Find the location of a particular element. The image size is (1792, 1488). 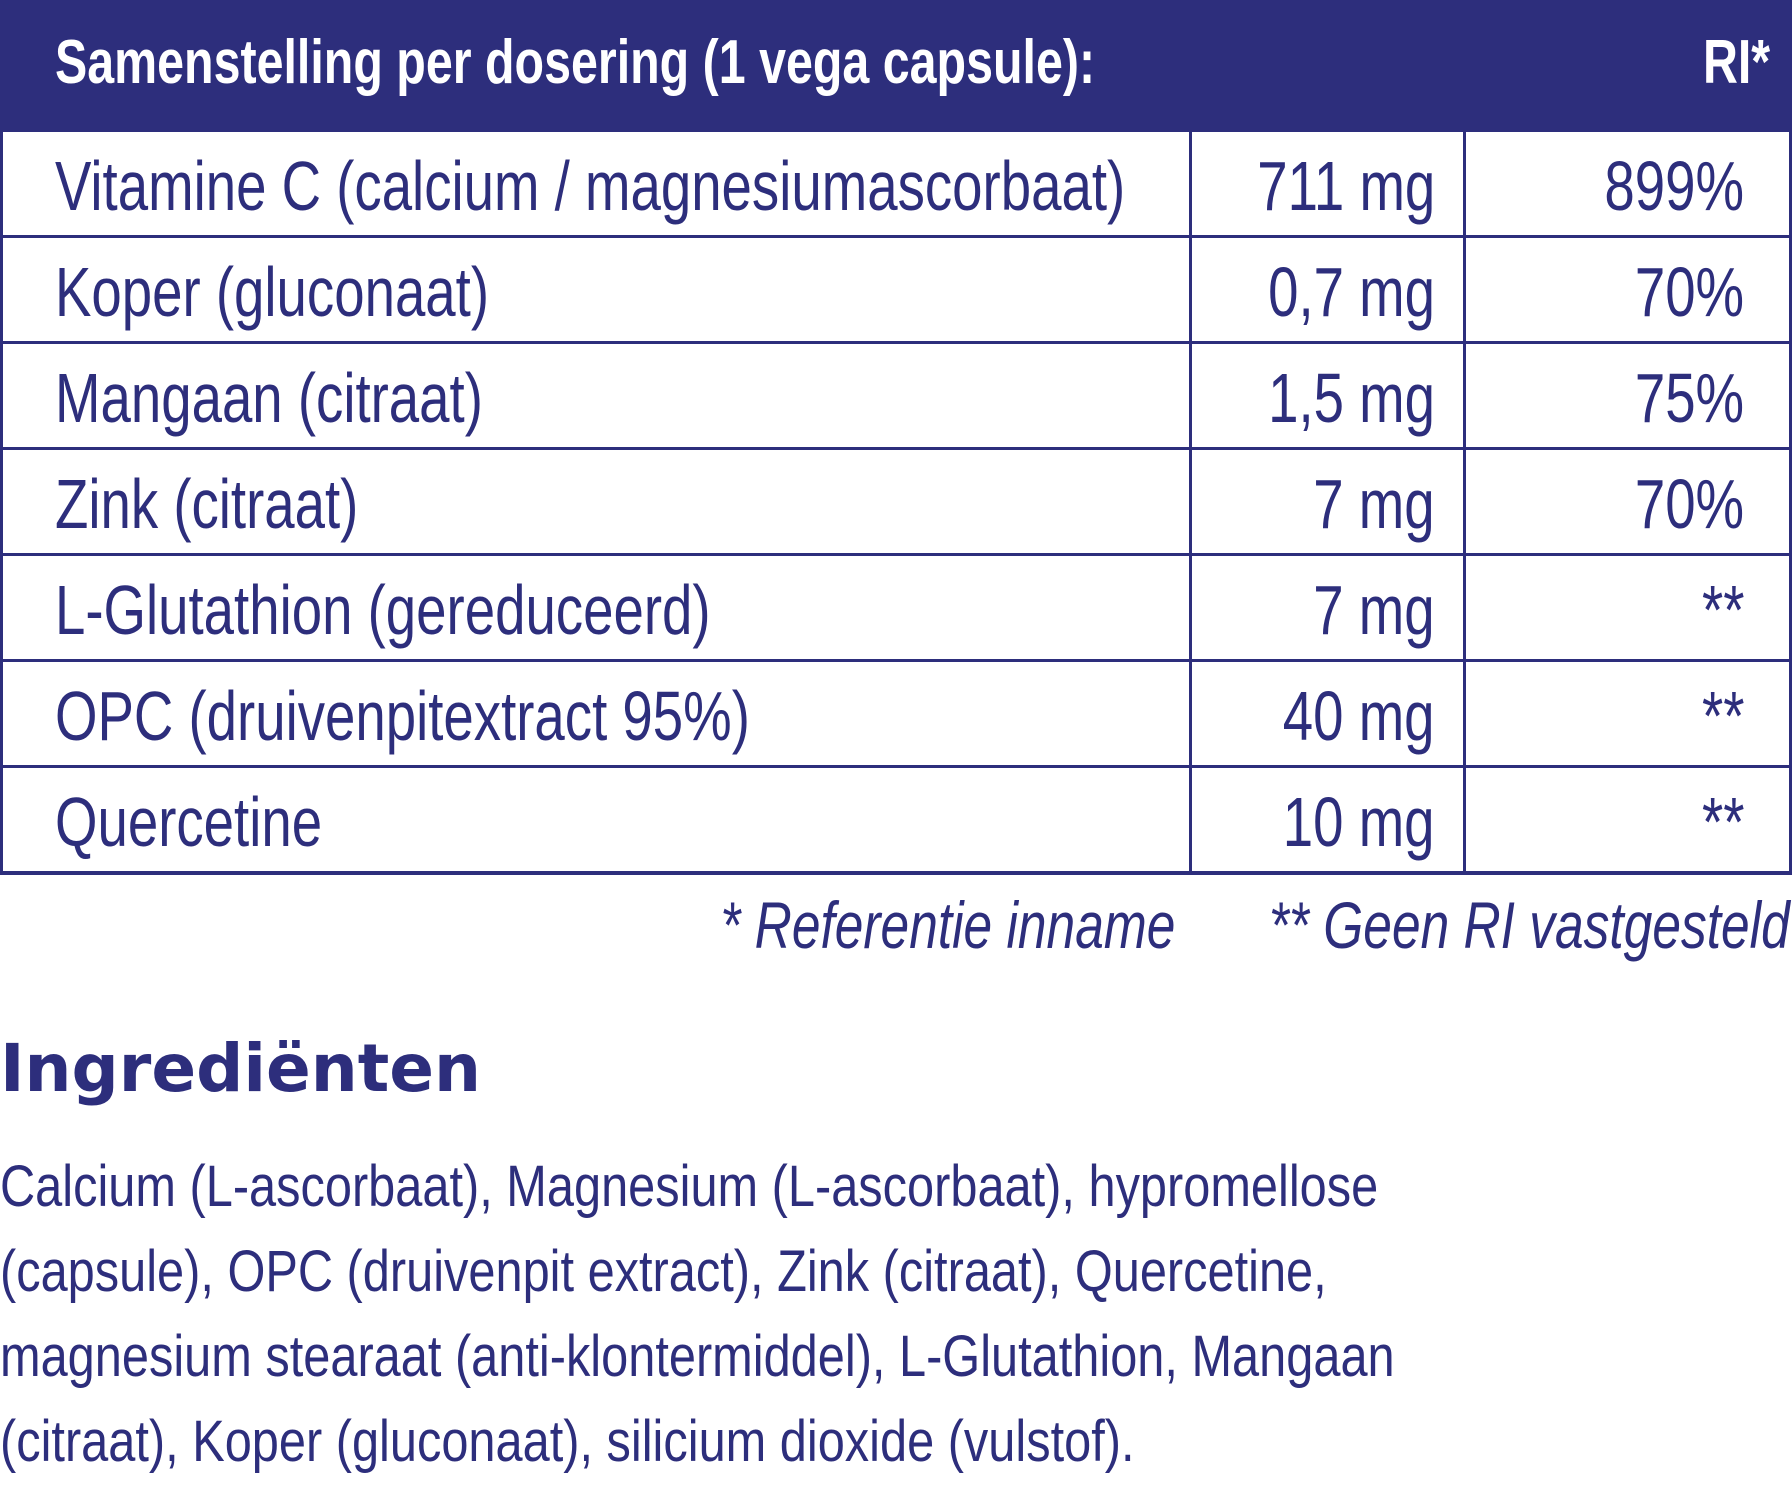

nutrient-name: Zink (citraat) is located at coordinates (207, 504).